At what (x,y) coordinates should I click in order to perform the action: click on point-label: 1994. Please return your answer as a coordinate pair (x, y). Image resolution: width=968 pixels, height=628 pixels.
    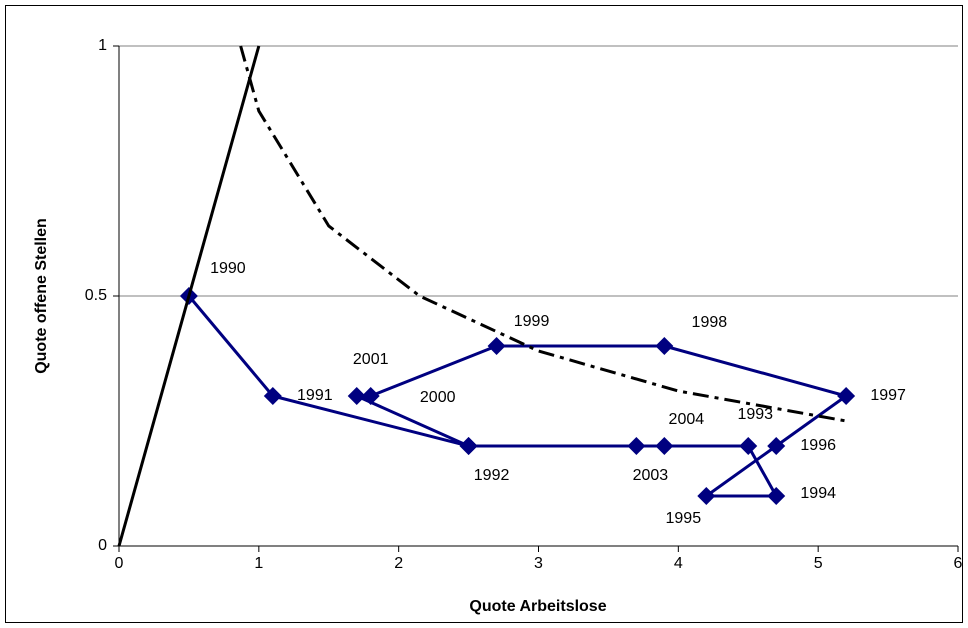
    Looking at the image, I should click on (818, 493).